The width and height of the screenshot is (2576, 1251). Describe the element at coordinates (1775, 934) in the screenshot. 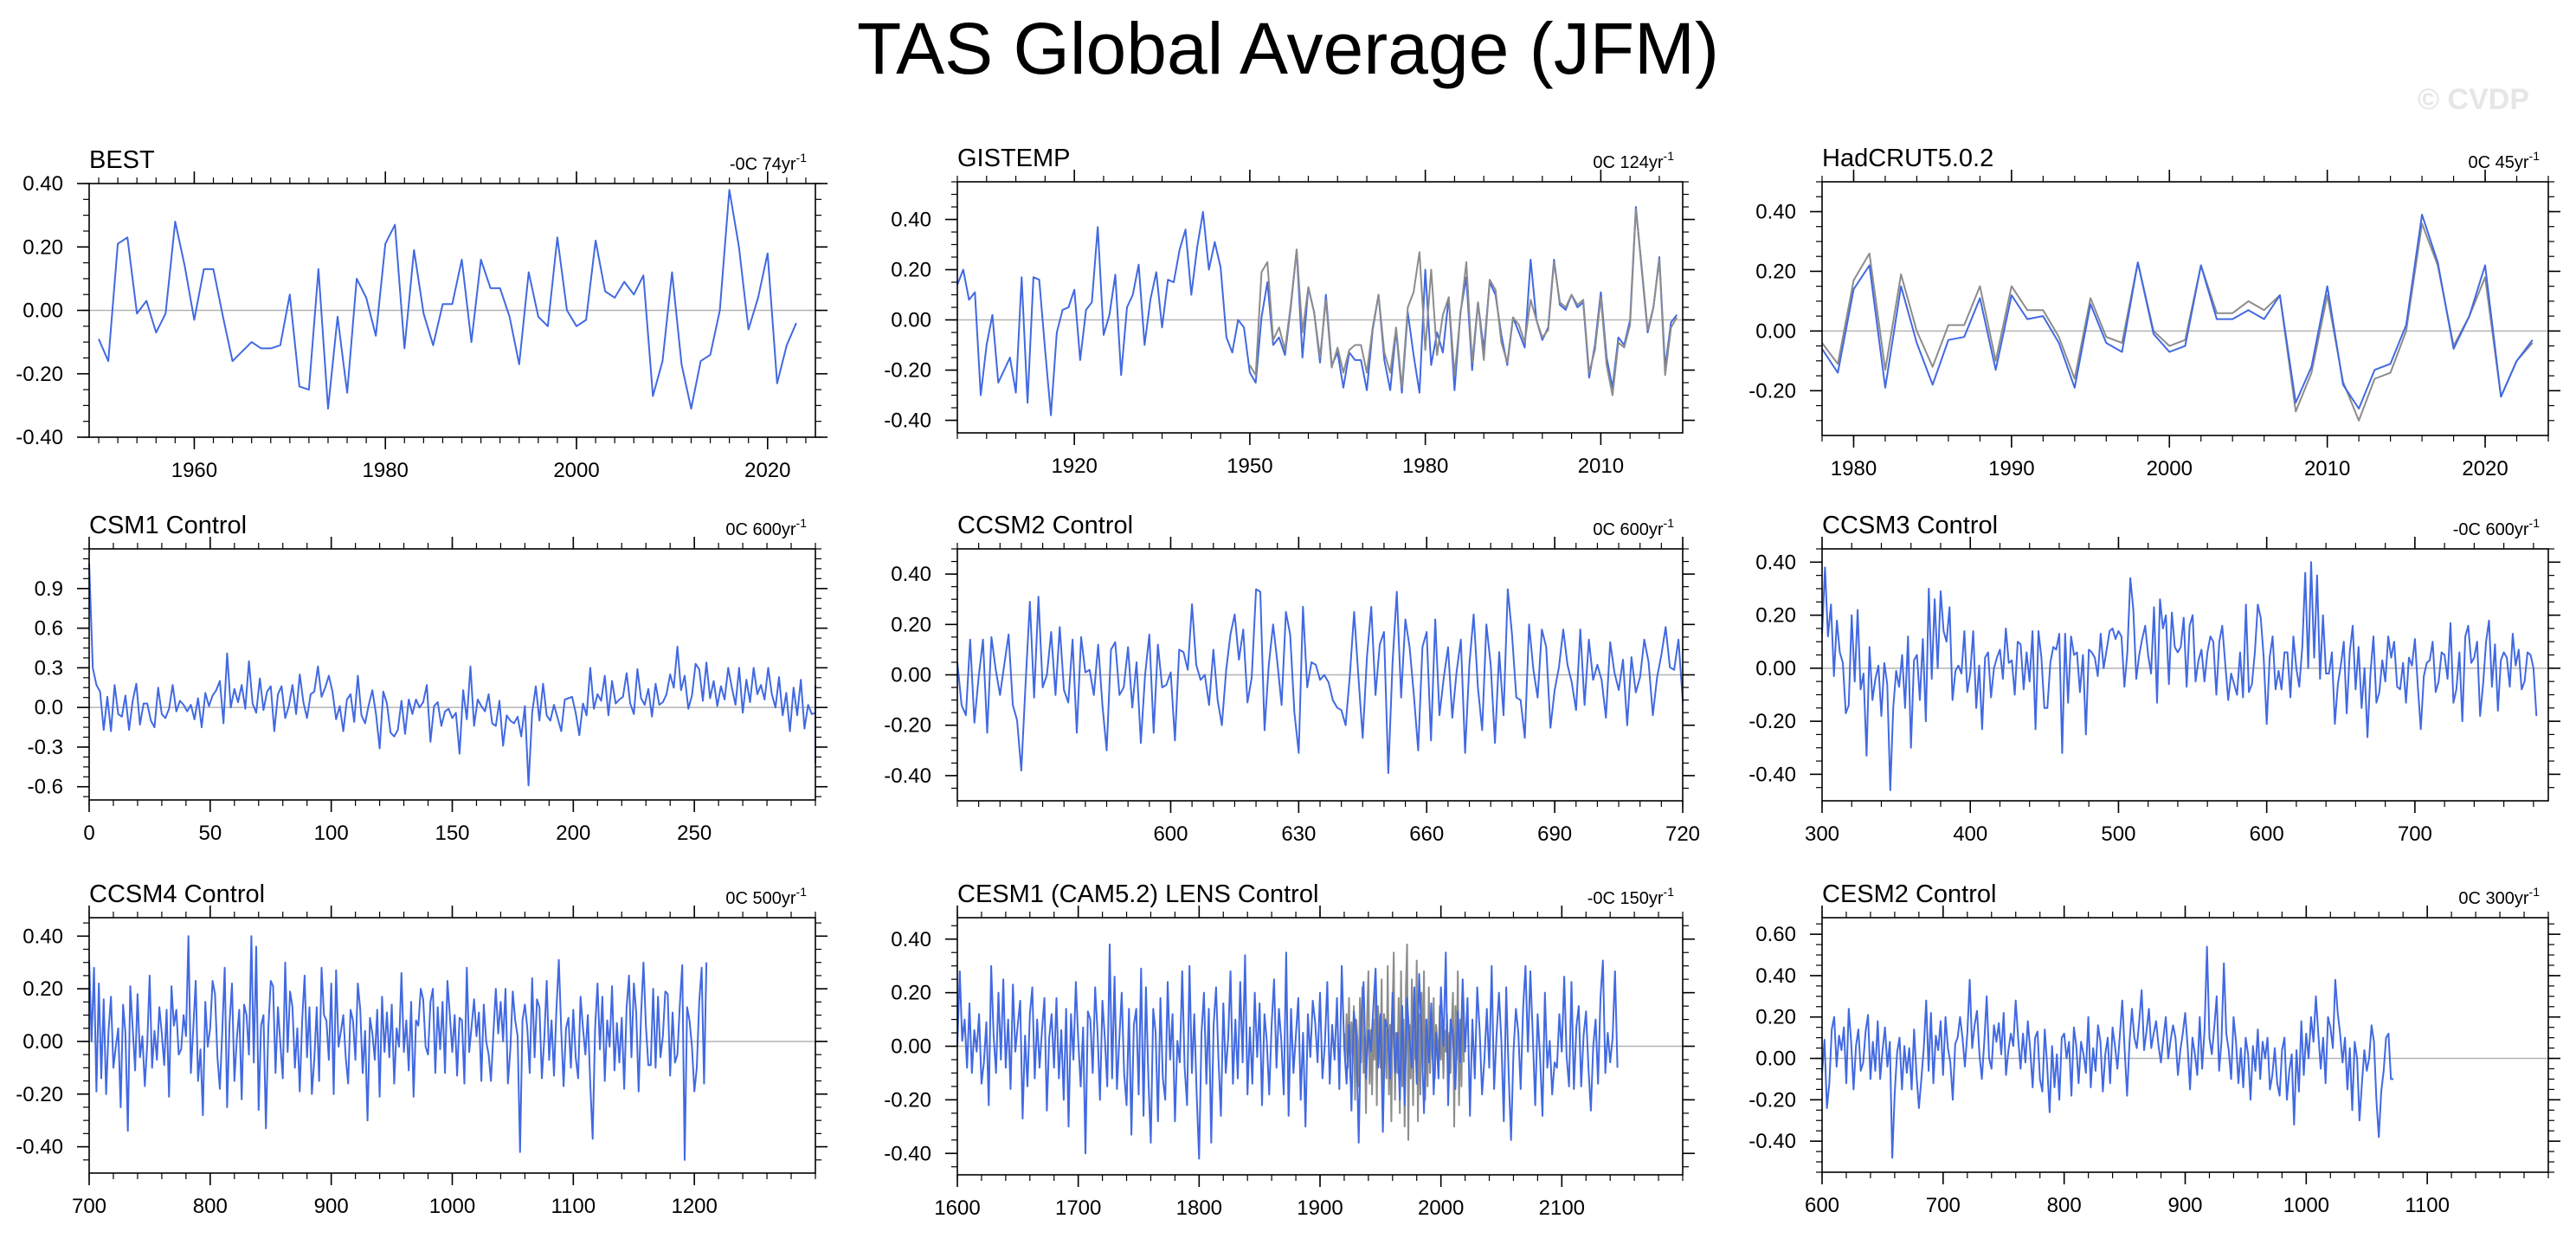

I see `y-tick-label: 0.60` at that location.